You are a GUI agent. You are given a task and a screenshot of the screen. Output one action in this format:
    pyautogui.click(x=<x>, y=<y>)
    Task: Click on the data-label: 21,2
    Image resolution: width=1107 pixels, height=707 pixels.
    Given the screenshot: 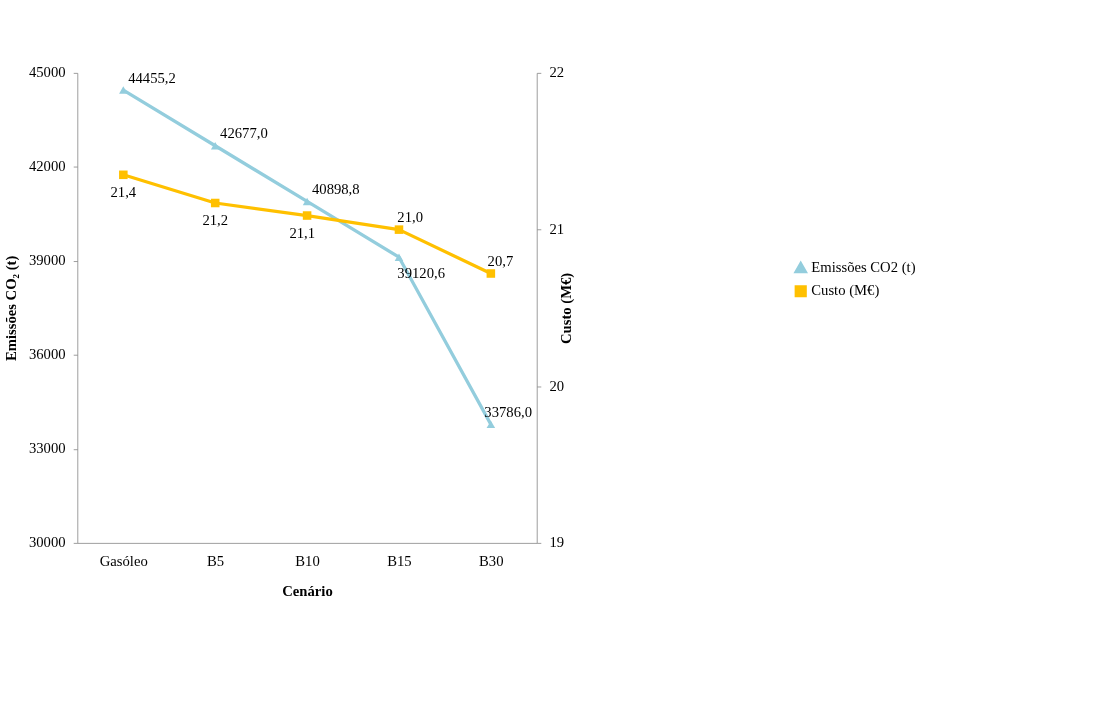 What is the action you would take?
    pyautogui.click(x=215, y=220)
    